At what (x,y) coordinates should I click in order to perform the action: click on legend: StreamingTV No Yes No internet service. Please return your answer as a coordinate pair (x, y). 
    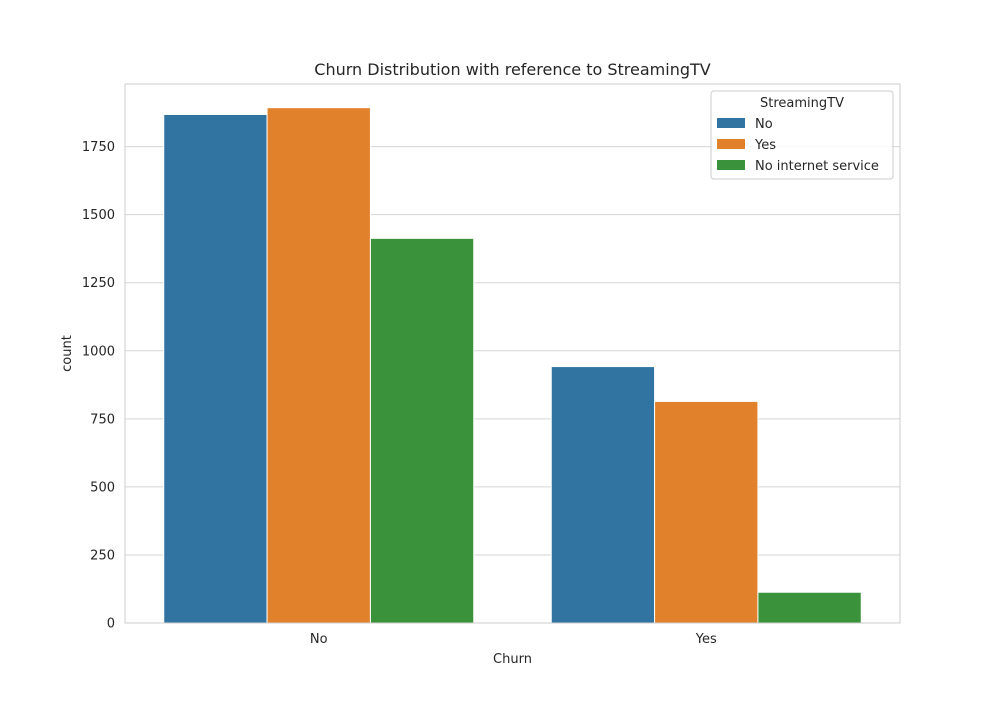
    Looking at the image, I should click on (802, 135).